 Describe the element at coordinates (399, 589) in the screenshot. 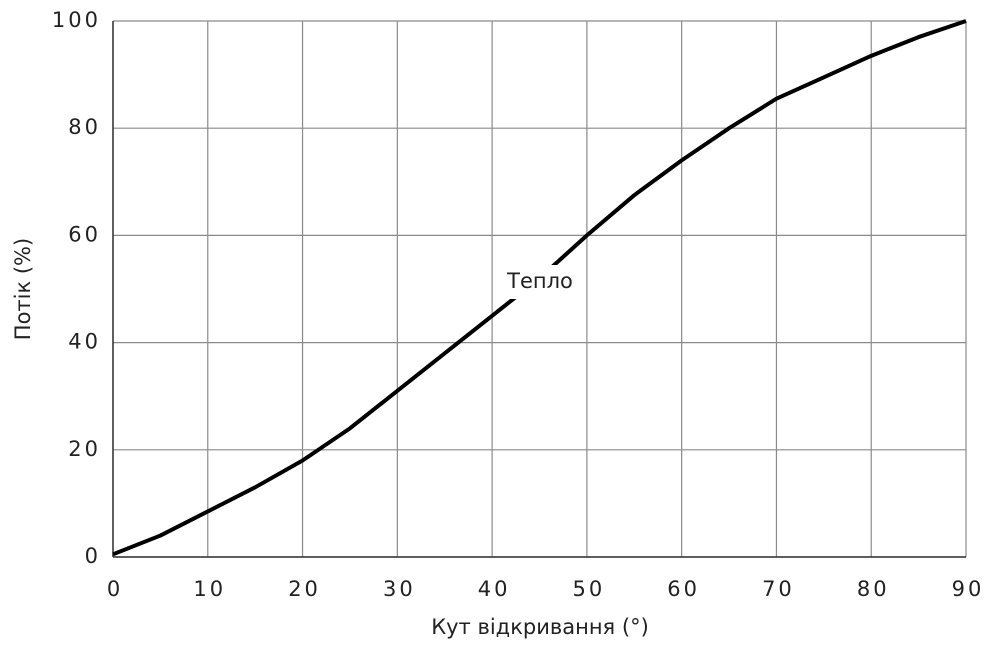

I see `x-tick-label: 30` at that location.